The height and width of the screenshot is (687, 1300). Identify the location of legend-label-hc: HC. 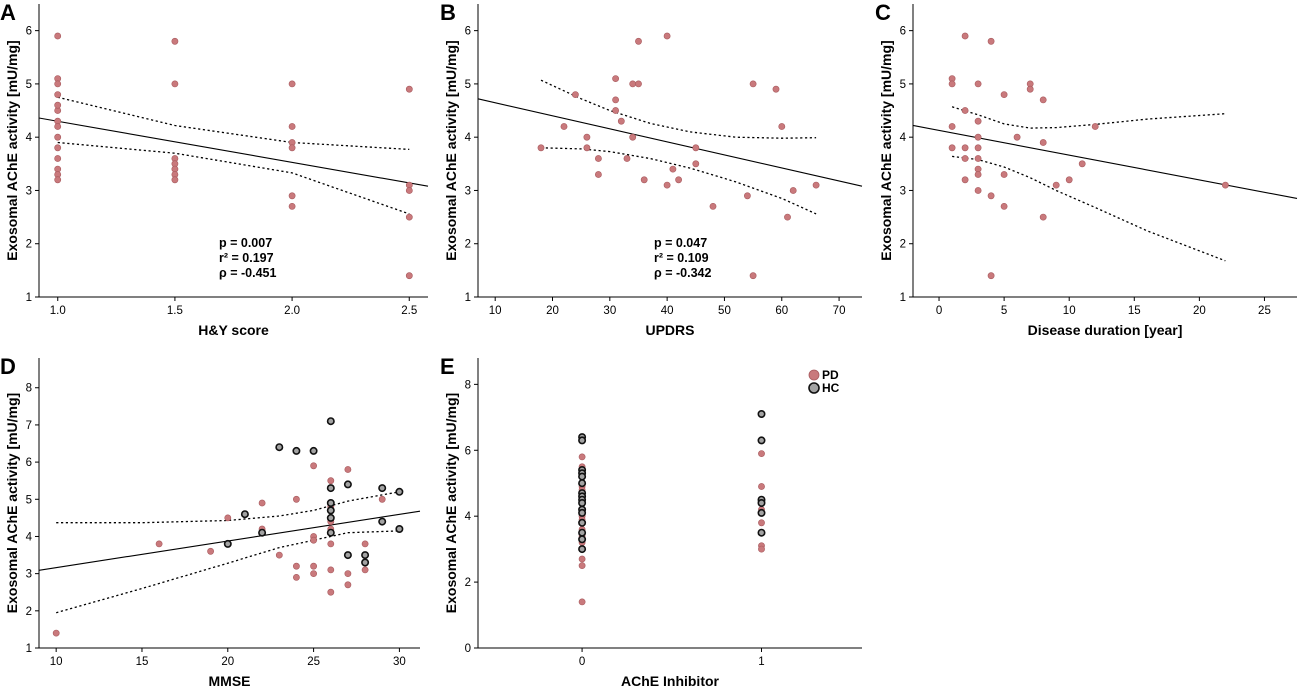
(831, 388).